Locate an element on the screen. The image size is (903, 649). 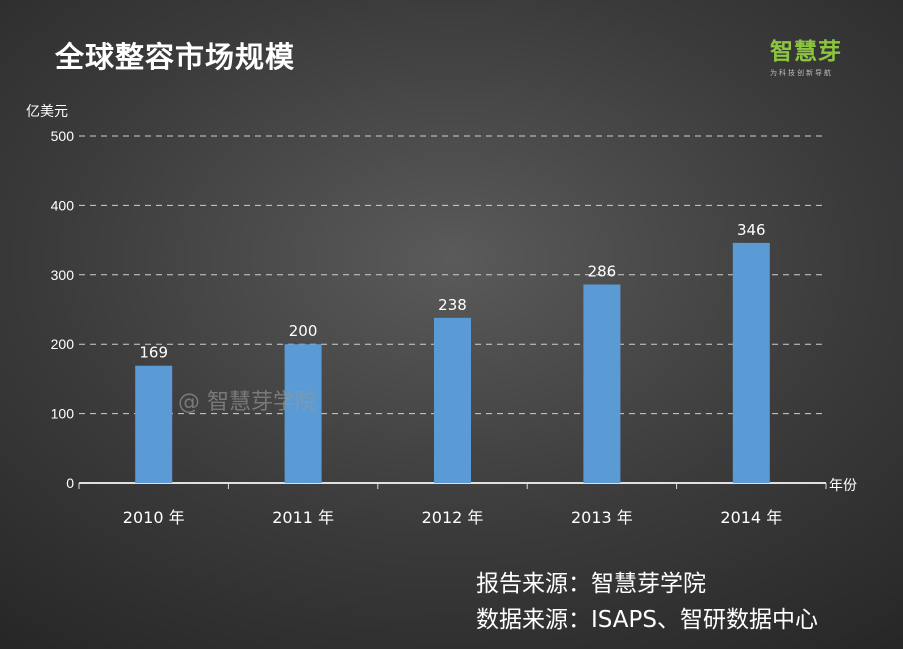
page-title: 全球整容市场规模 is located at coordinates (175, 57).